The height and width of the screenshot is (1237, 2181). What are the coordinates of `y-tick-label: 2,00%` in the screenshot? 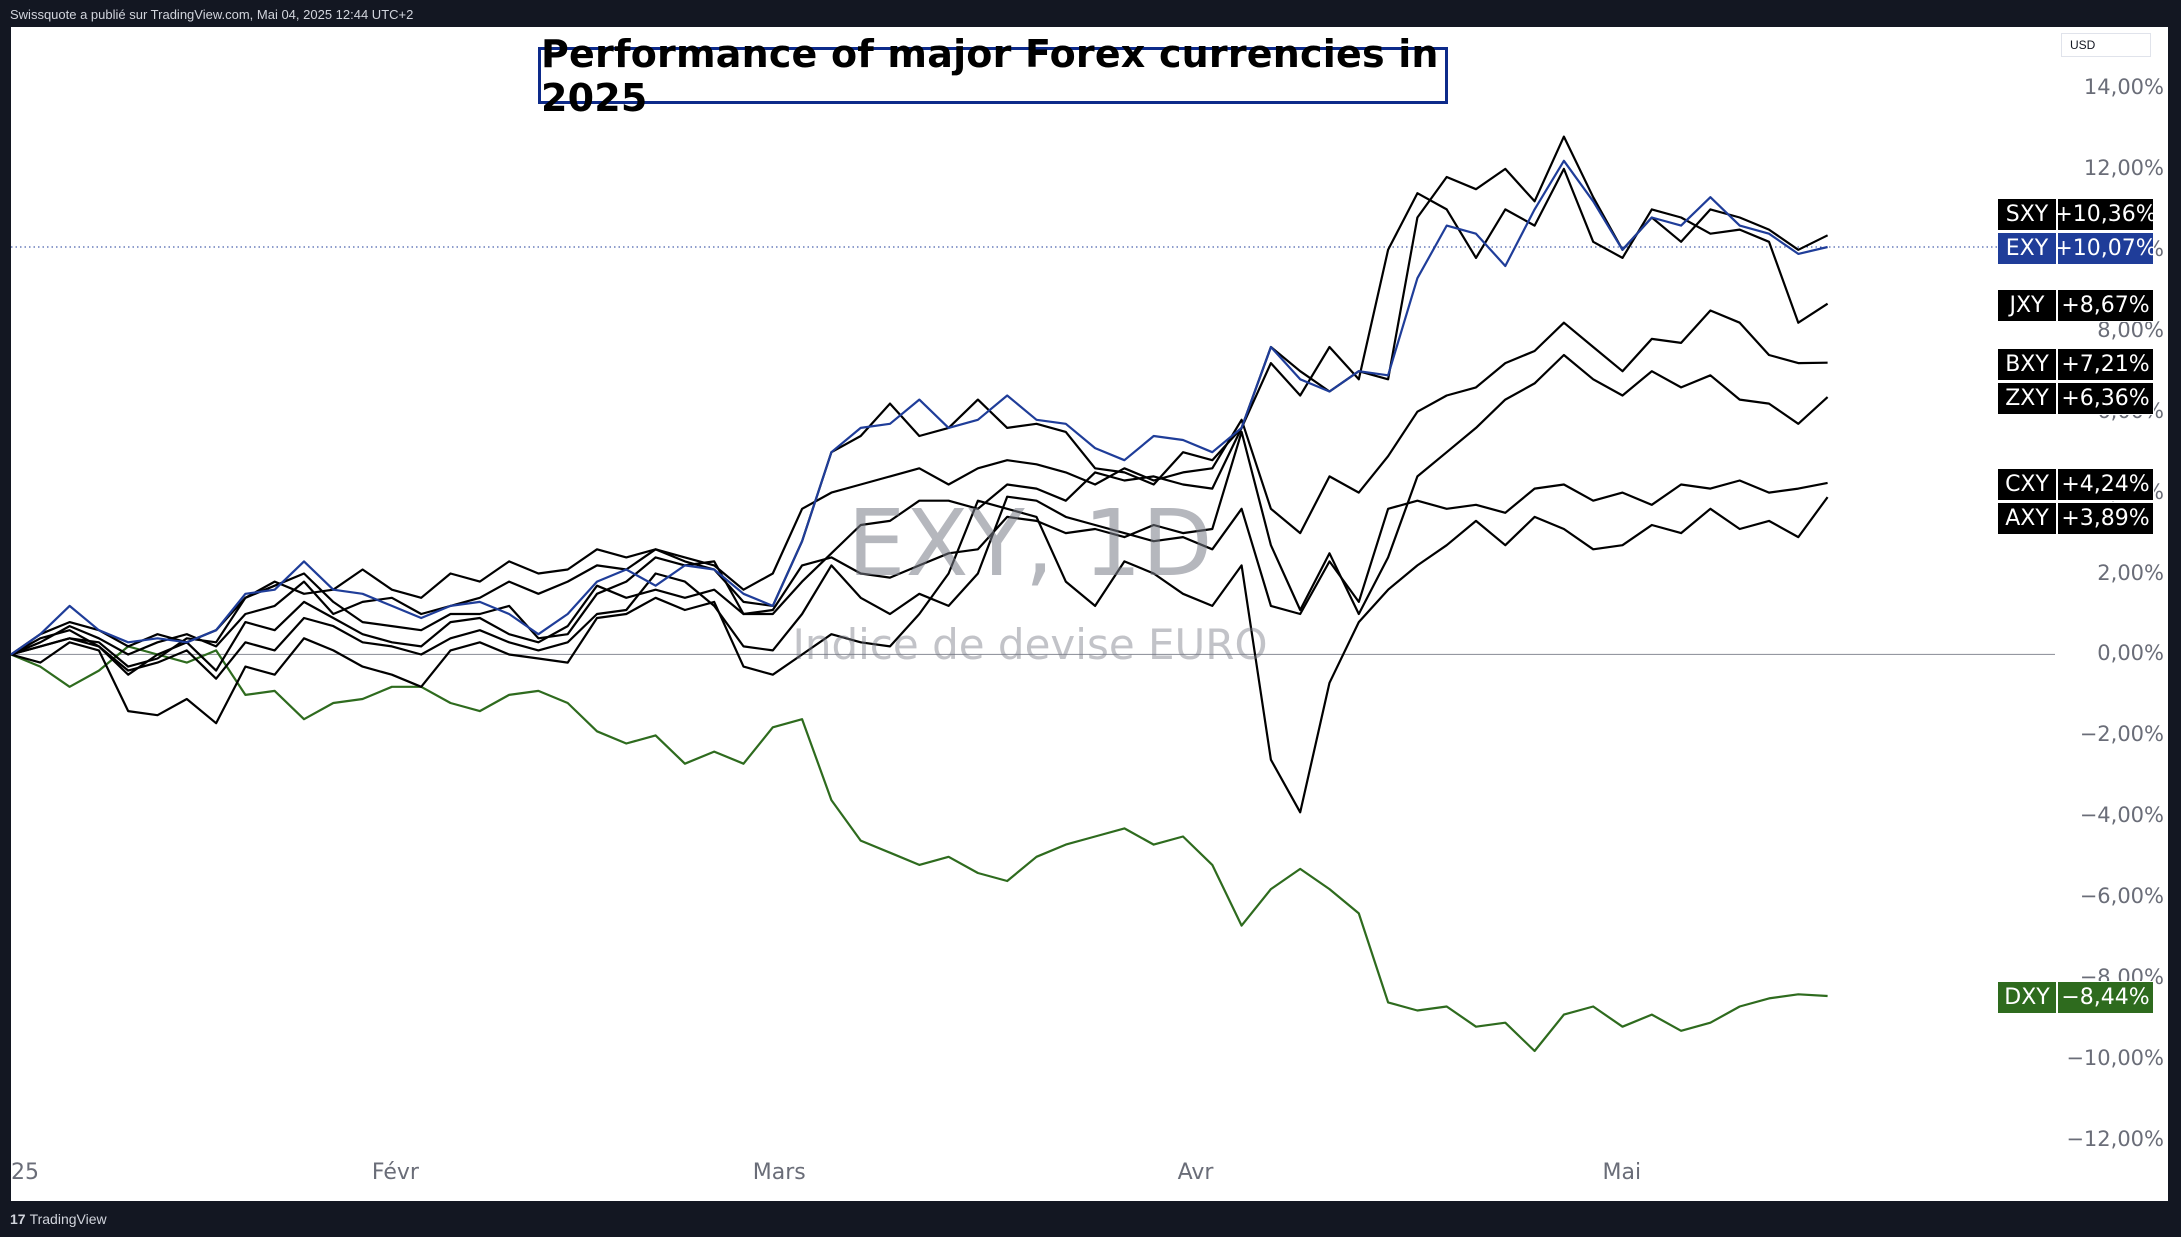 It's located at (2130, 572).